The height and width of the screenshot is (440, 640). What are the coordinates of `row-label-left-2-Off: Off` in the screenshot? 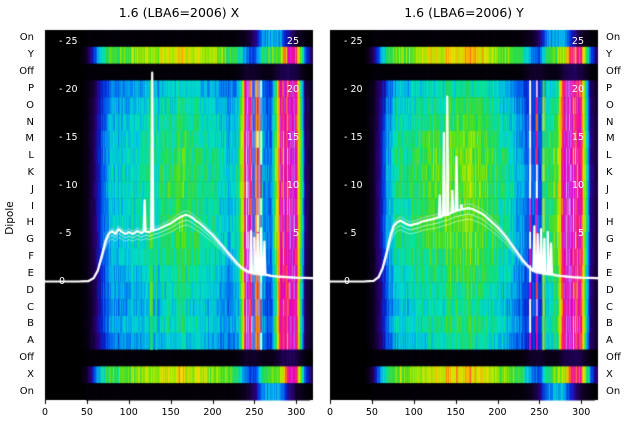 It's located at (26, 72).